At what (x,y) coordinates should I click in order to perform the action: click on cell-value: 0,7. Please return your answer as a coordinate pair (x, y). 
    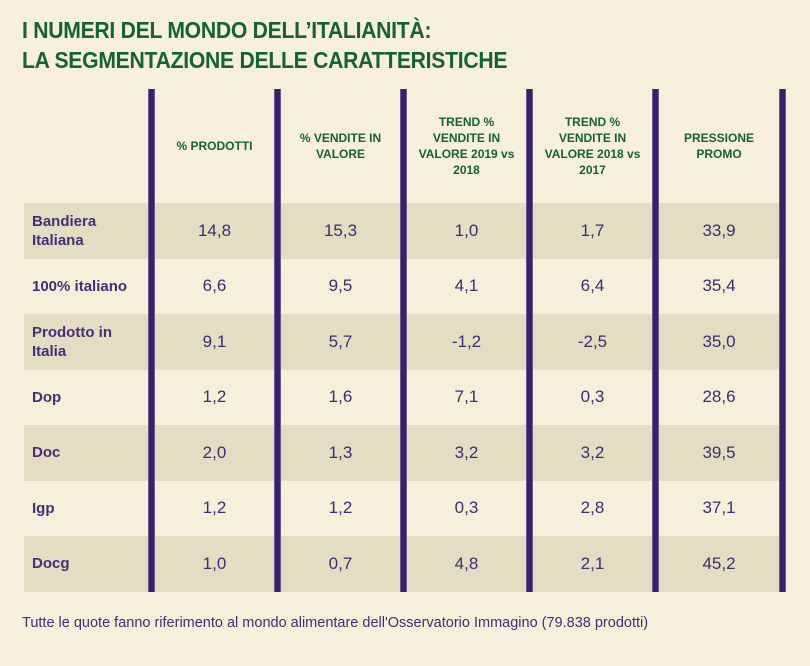
    Looking at the image, I should click on (340, 563).